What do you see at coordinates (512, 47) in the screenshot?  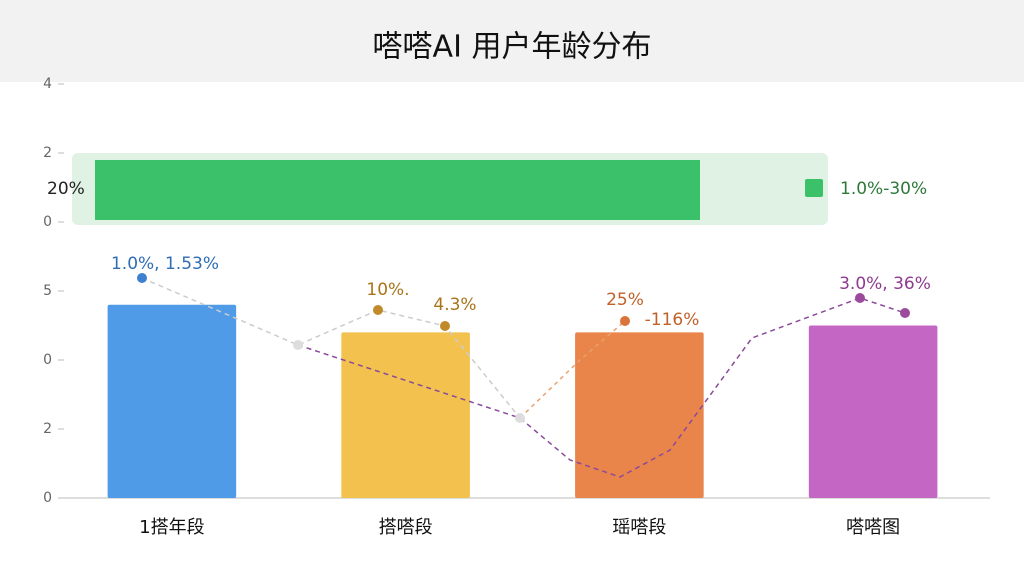 I see `chart-title: 嗒嗒AI 用户年龄分布` at bounding box center [512, 47].